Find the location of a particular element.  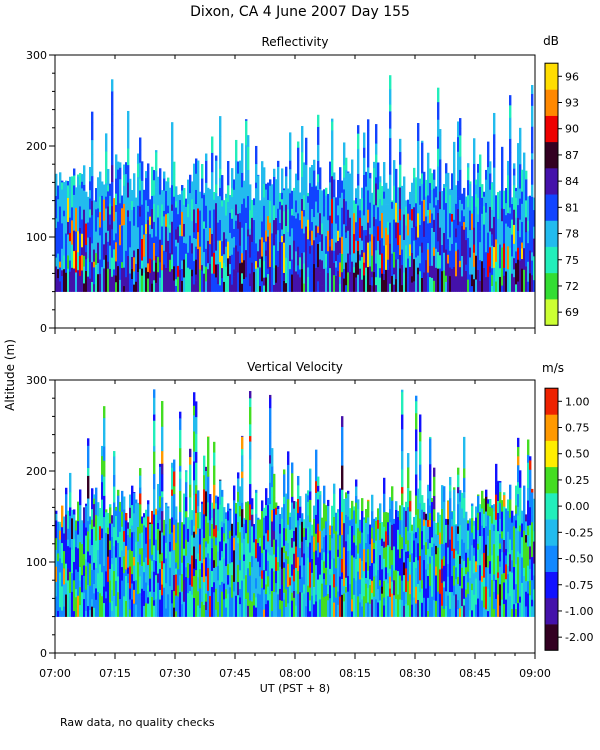

reflectivity-colorbar-unit: dB is located at coordinates (551, 41).